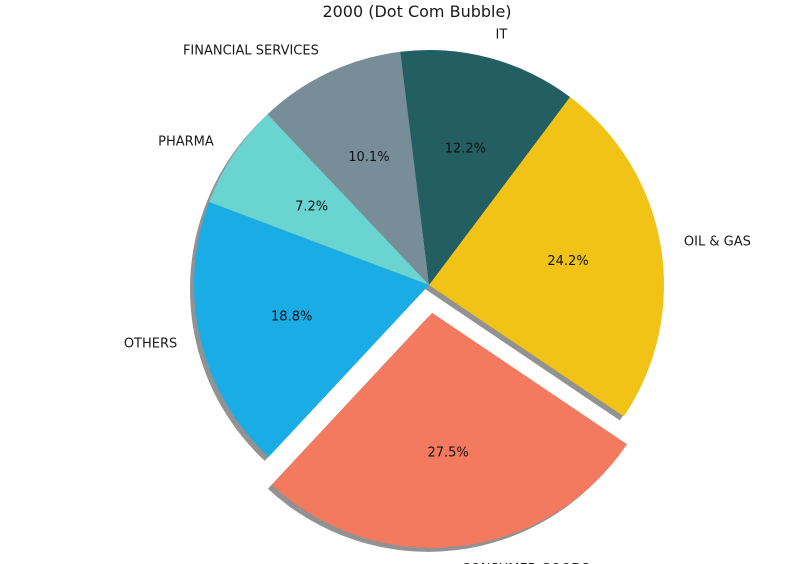 The width and height of the screenshot is (809, 564). I want to click on percent-label-consumer-goods: 27.5%, so click(447, 452).